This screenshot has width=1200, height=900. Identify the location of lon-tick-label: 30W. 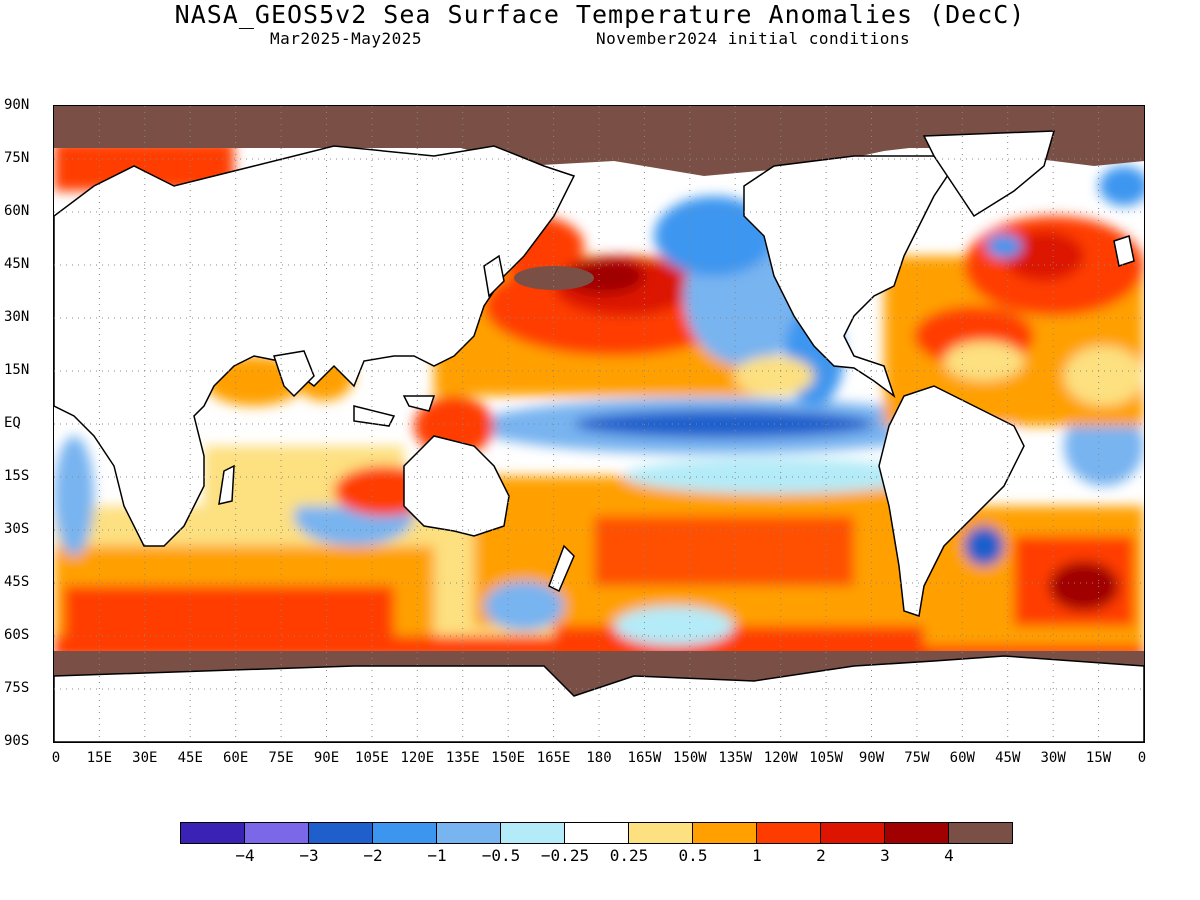
(1053, 758).